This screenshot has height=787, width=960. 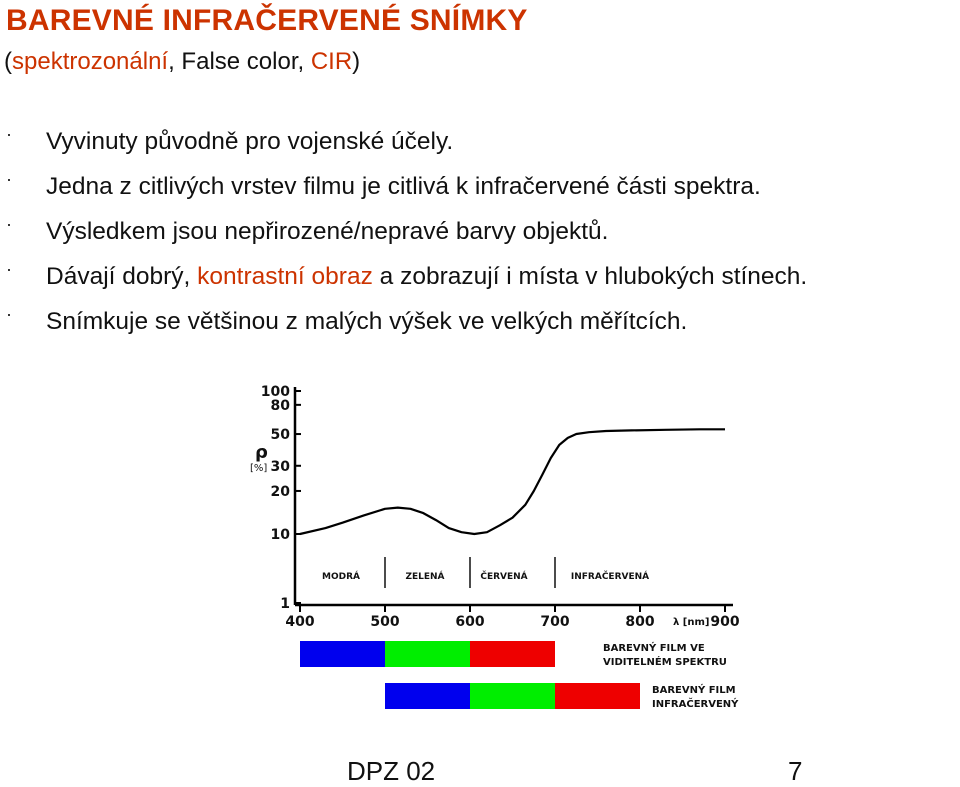 What do you see at coordinates (299, 622) in the screenshot?
I see `x-tick-label: 400` at bounding box center [299, 622].